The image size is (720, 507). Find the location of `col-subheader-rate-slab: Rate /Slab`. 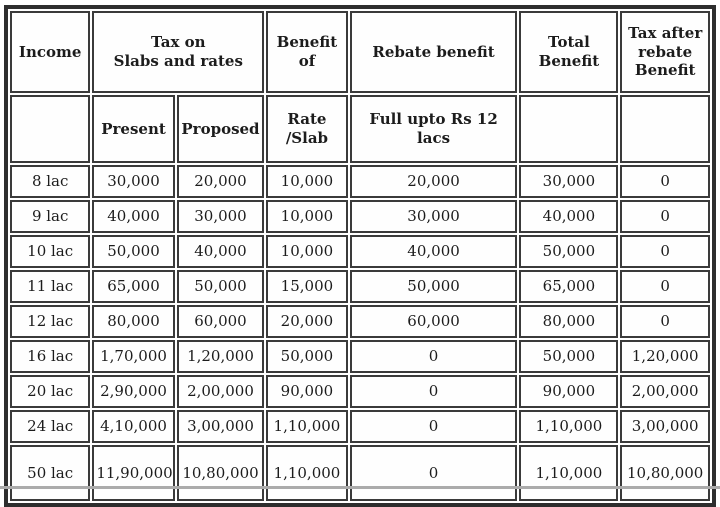

col-subheader-rate-slab: Rate /Slab is located at coordinates (307, 129).